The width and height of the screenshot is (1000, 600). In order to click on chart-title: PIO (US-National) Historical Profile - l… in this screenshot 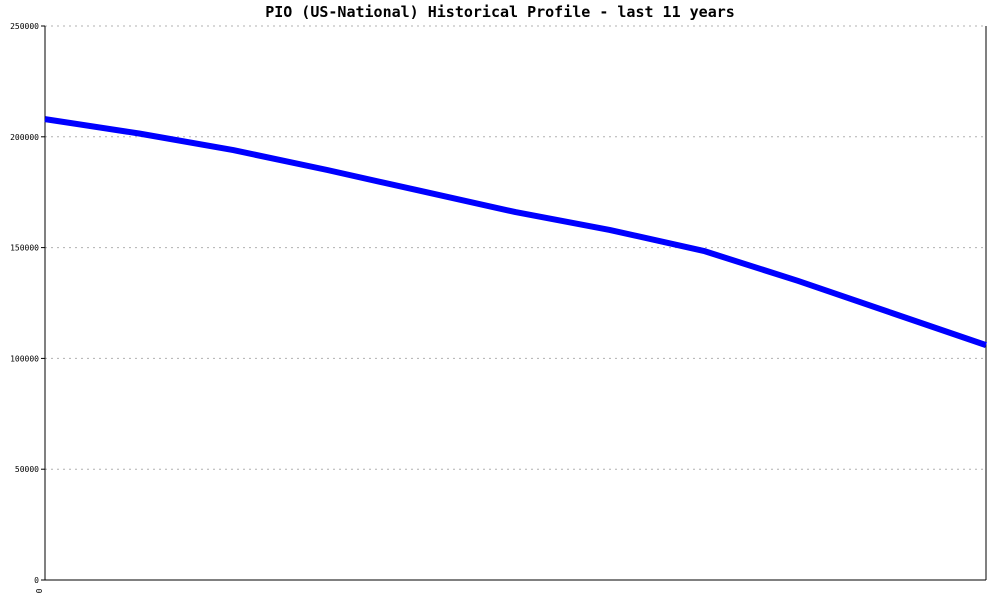, I will do `click(500, 12)`.